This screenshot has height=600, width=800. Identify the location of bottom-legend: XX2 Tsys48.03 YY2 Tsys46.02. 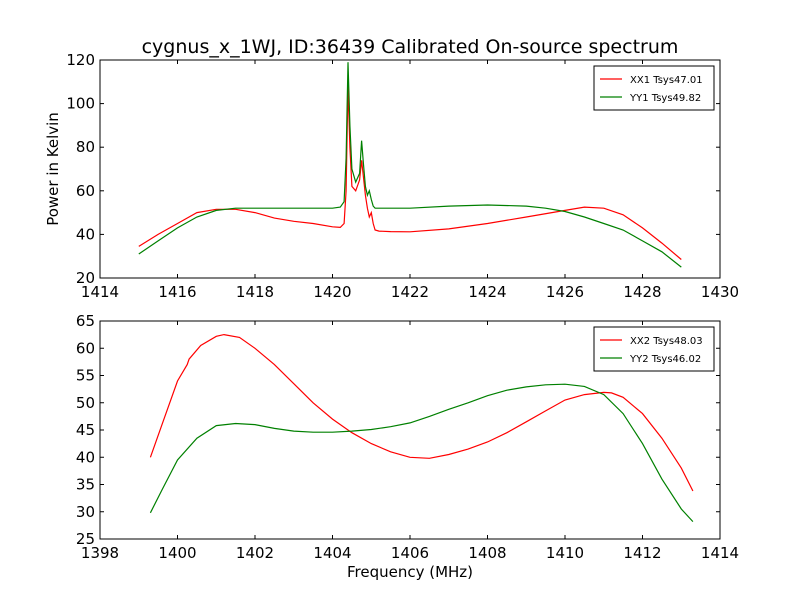
(654, 349).